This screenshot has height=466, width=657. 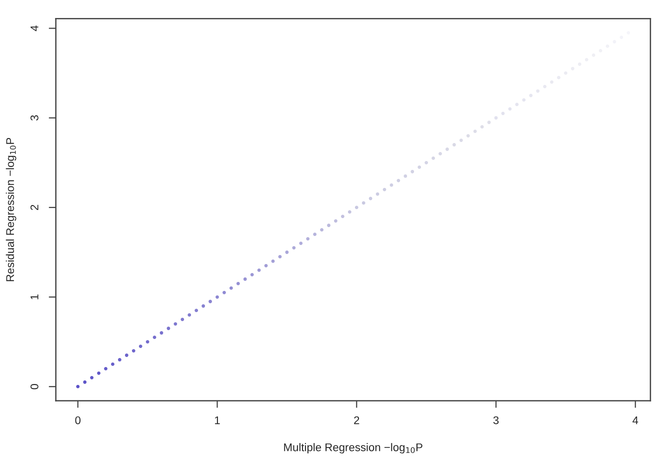 What do you see at coordinates (357, 420) in the screenshot?
I see `x-tick-label: 2` at bounding box center [357, 420].